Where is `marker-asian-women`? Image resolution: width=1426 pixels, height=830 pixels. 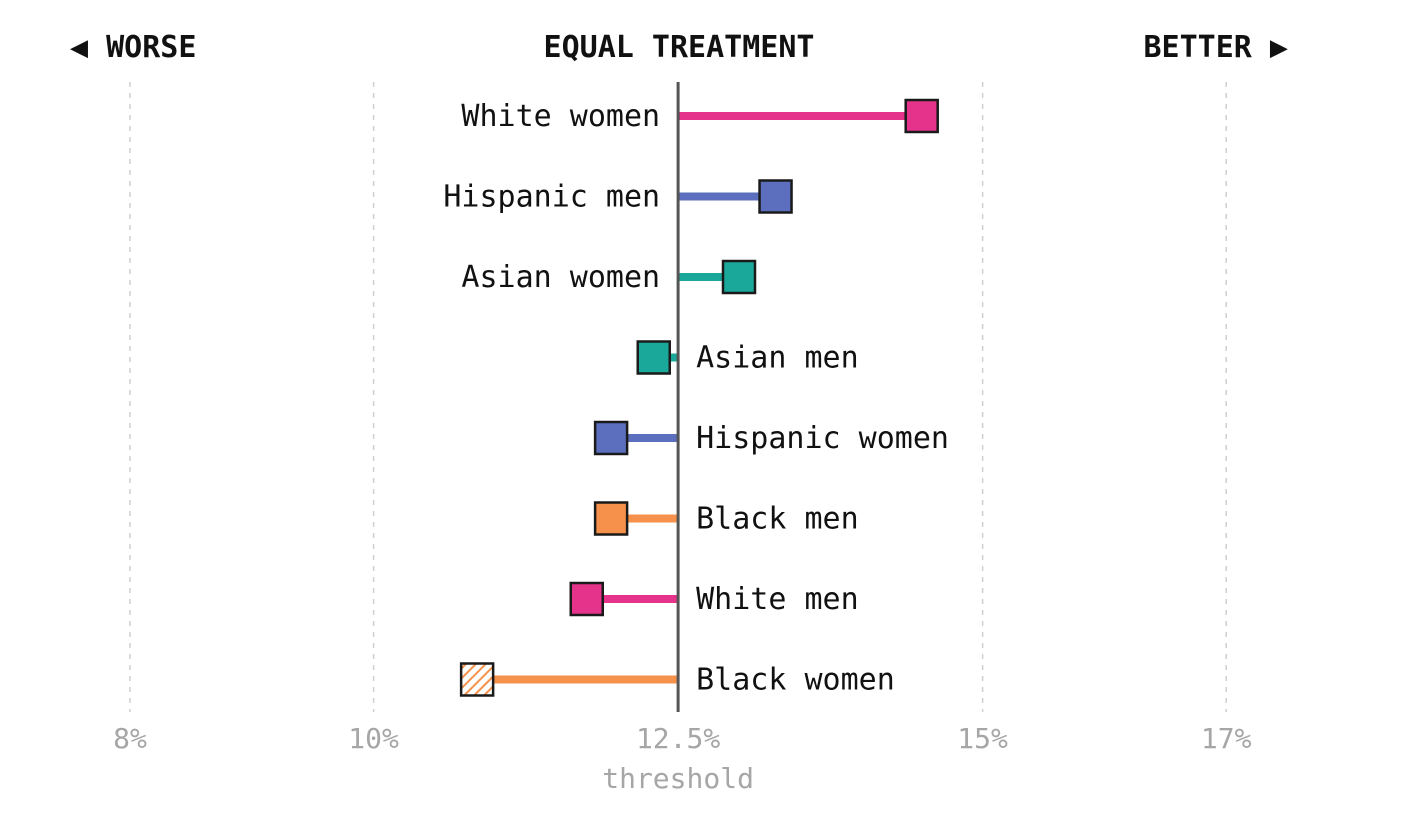
marker-asian-women is located at coordinates (739, 277).